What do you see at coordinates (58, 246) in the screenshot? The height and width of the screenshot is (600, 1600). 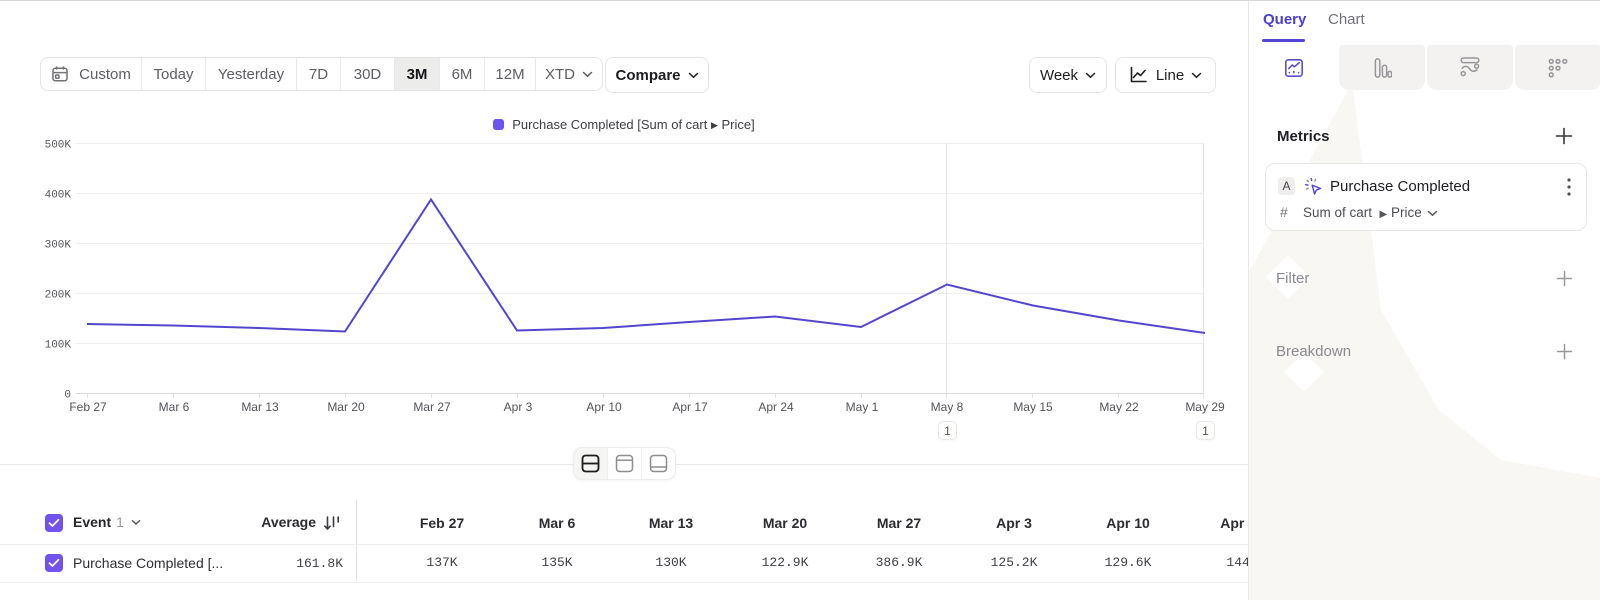 I see `svg-text: 300K` at bounding box center [58, 246].